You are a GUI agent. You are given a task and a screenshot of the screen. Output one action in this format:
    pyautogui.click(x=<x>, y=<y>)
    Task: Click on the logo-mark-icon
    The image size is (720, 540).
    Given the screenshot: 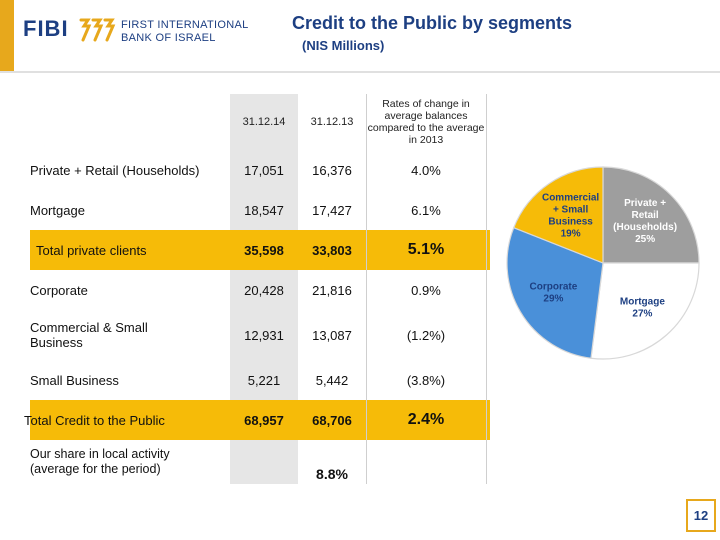 What is the action you would take?
    pyautogui.click(x=97, y=30)
    